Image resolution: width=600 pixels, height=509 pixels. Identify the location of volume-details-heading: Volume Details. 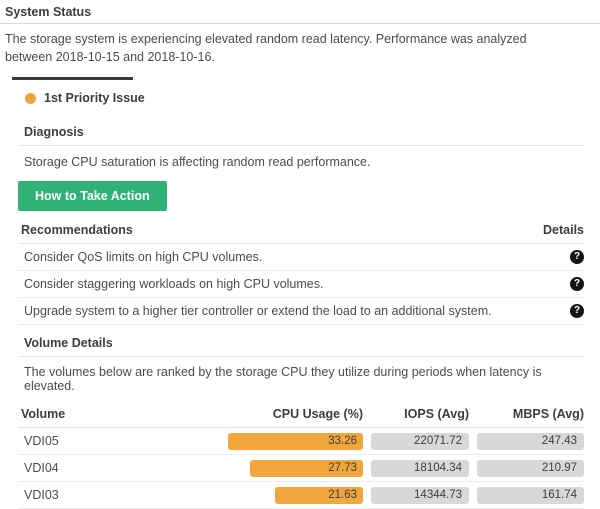
(301, 346).